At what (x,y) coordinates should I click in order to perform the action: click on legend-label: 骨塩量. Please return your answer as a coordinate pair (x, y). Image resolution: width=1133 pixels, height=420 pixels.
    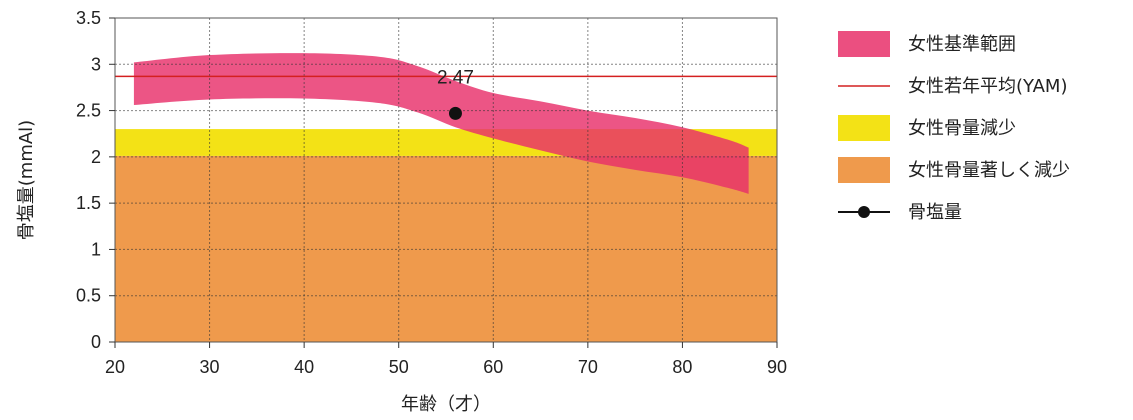
    Looking at the image, I should click on (935, 212).